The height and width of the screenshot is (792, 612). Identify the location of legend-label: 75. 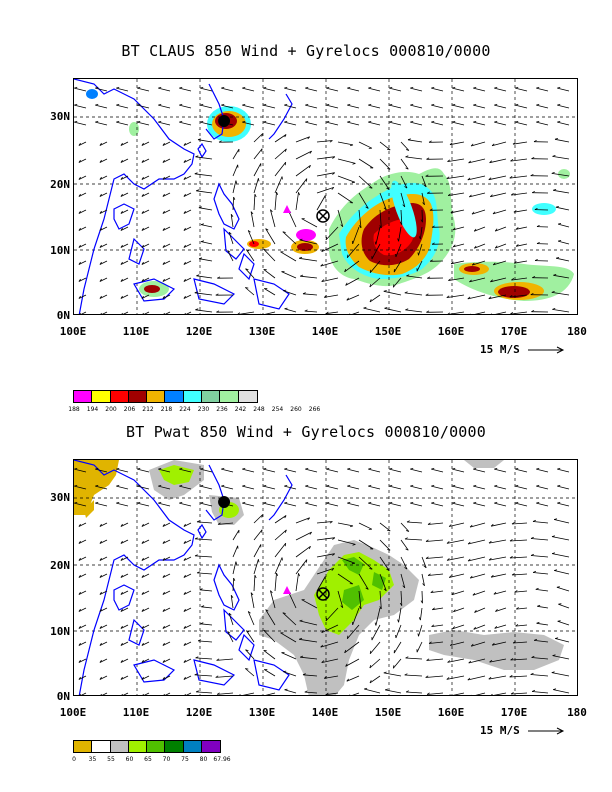
(185, 759).